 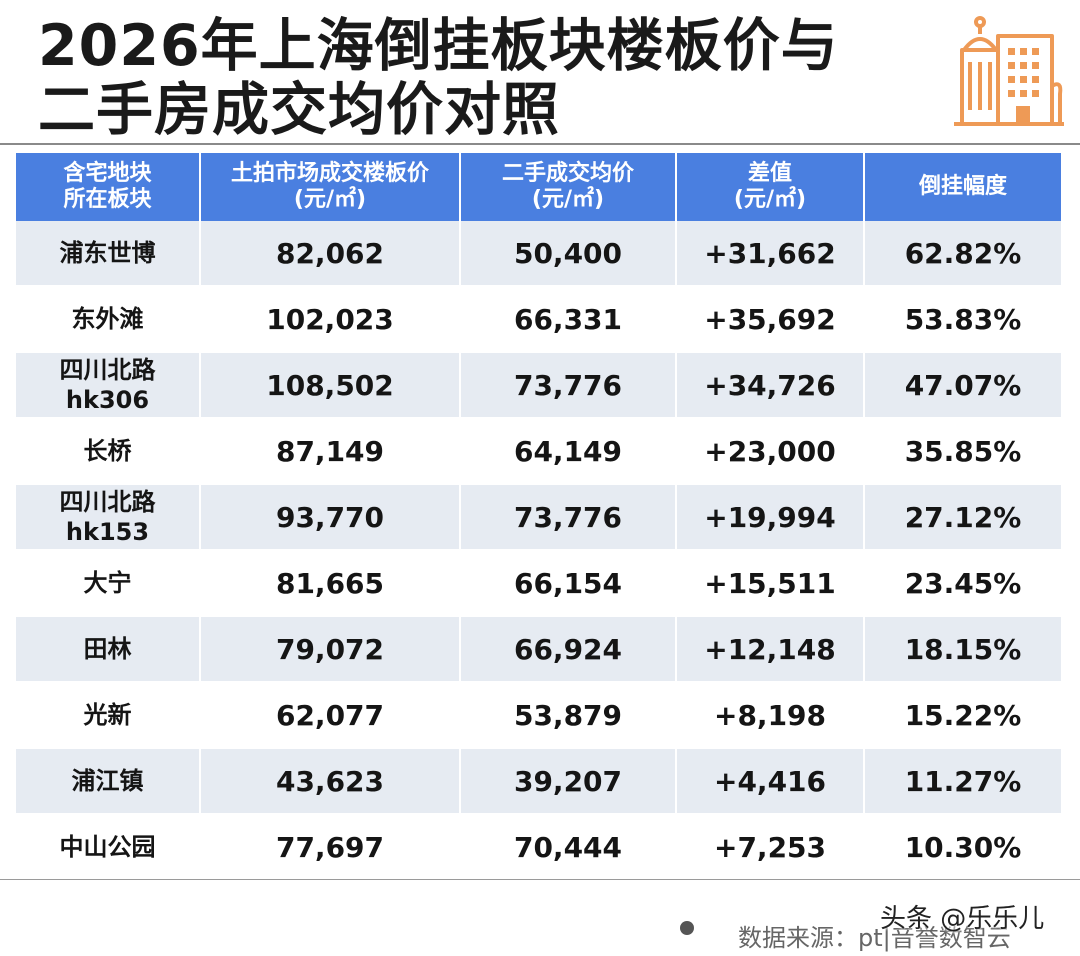 I want to click on header-line: 所在板块, so click(x=107, y=199).